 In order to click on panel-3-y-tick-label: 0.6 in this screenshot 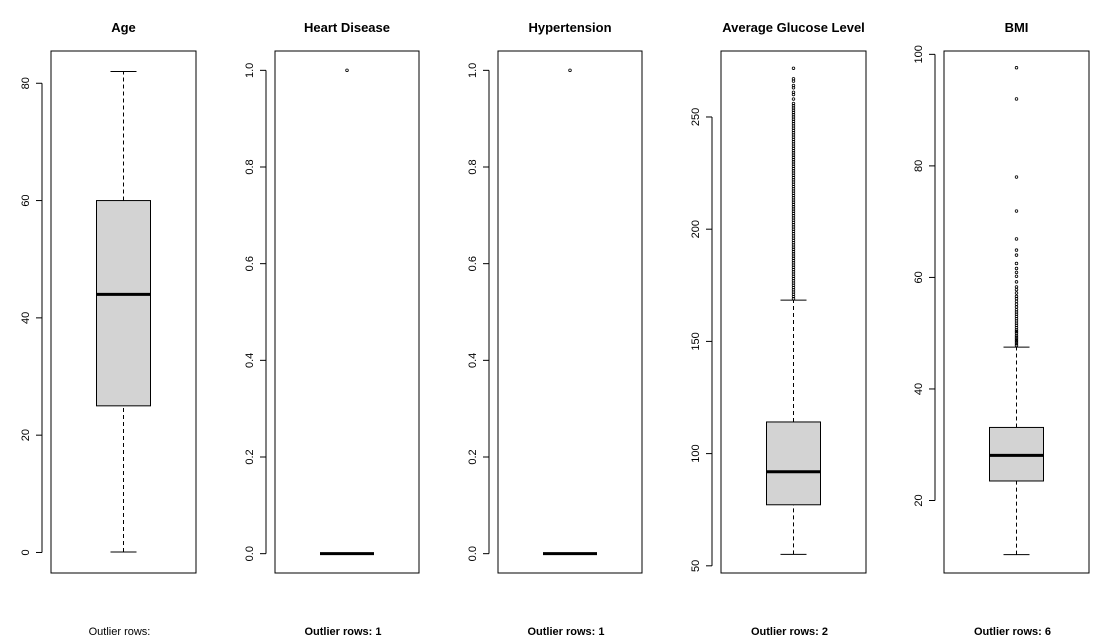, I will do `click(473, 263)`.